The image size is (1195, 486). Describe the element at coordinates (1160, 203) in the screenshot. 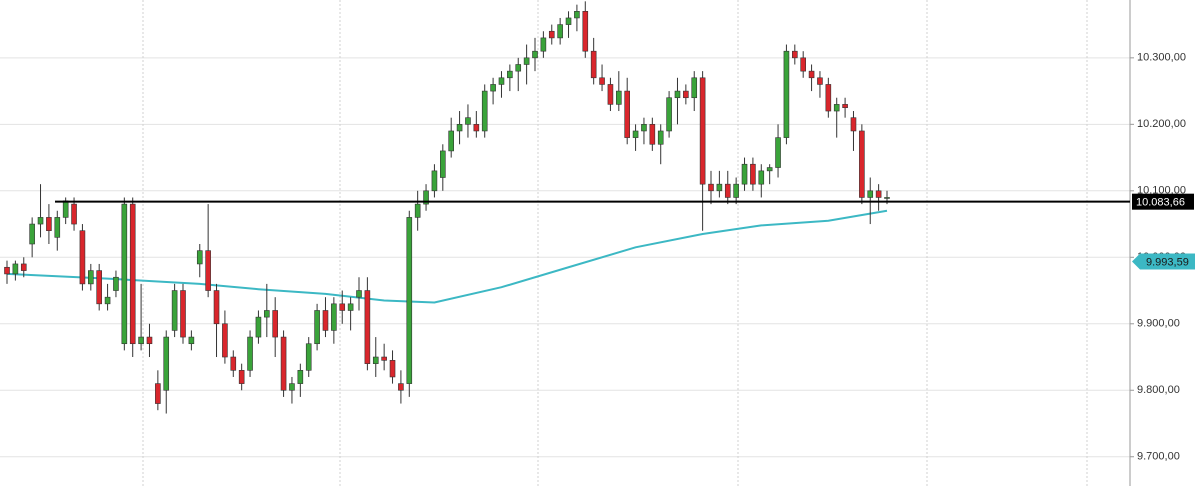

I see `level-label: 10.083,66` at that location.